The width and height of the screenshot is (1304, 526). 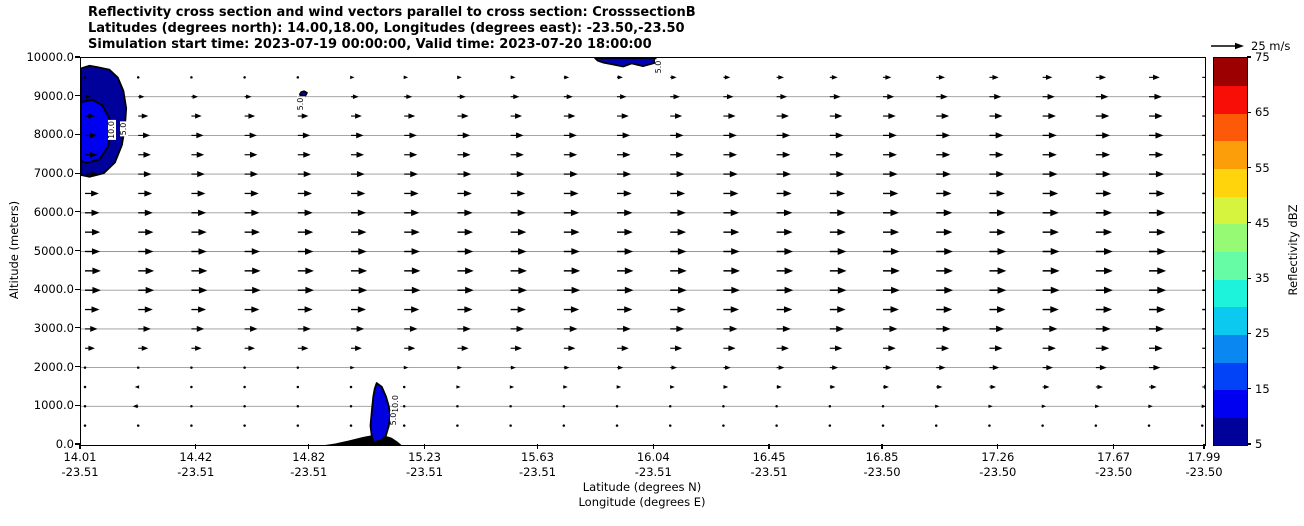 What do you see at coordinates (1262, 278) in the screenshot?
I see `colorbar-tick-label: 35` at bounding box center [1262, 278].